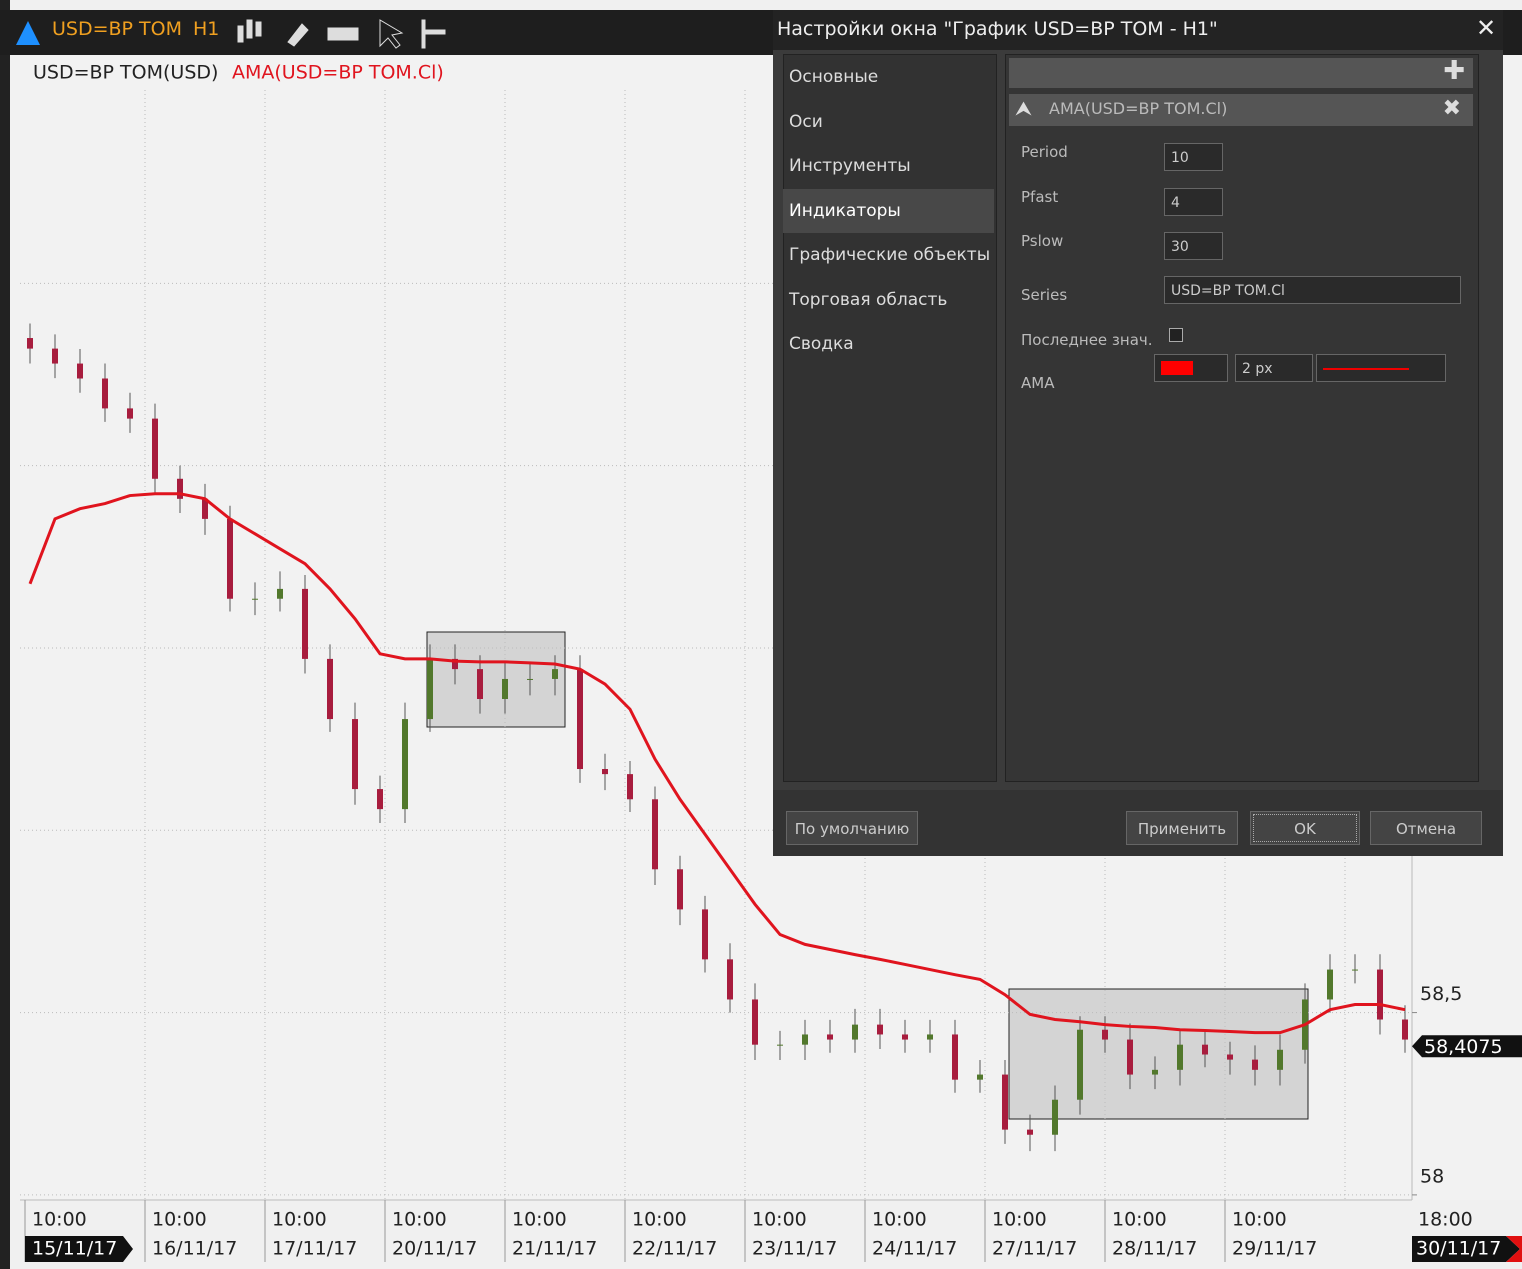 This screenshot has width=1522, height=1269. I want to click on series-select: USD=BP TOM.Cl, so click(1312, 290).